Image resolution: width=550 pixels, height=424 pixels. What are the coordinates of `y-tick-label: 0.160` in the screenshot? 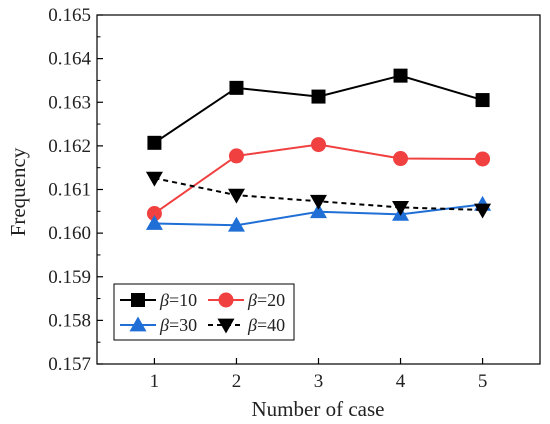 It's located at (69, 233).